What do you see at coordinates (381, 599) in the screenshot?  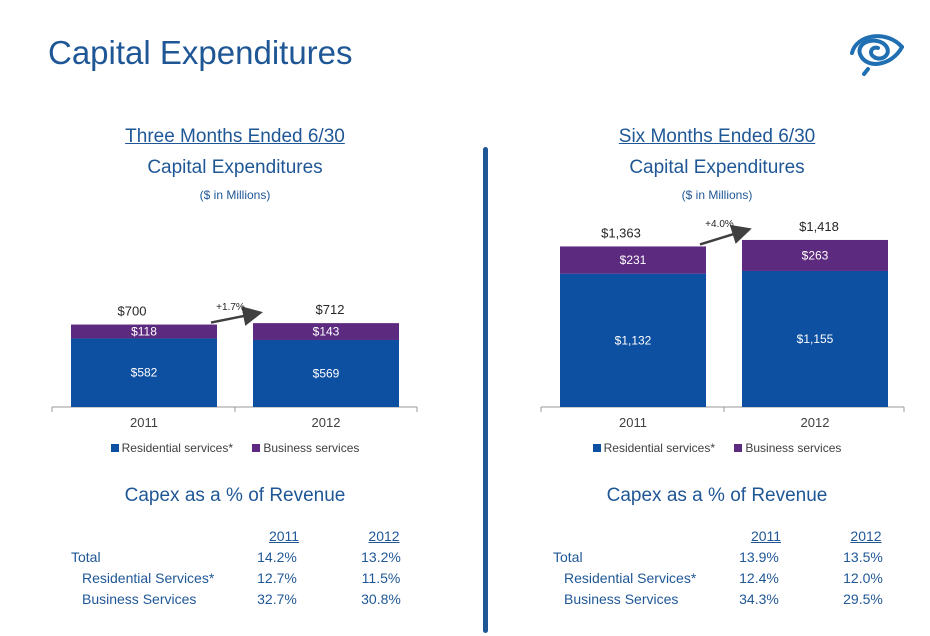 I see `row-value: 30.8%` at bounding box center [381, 599].